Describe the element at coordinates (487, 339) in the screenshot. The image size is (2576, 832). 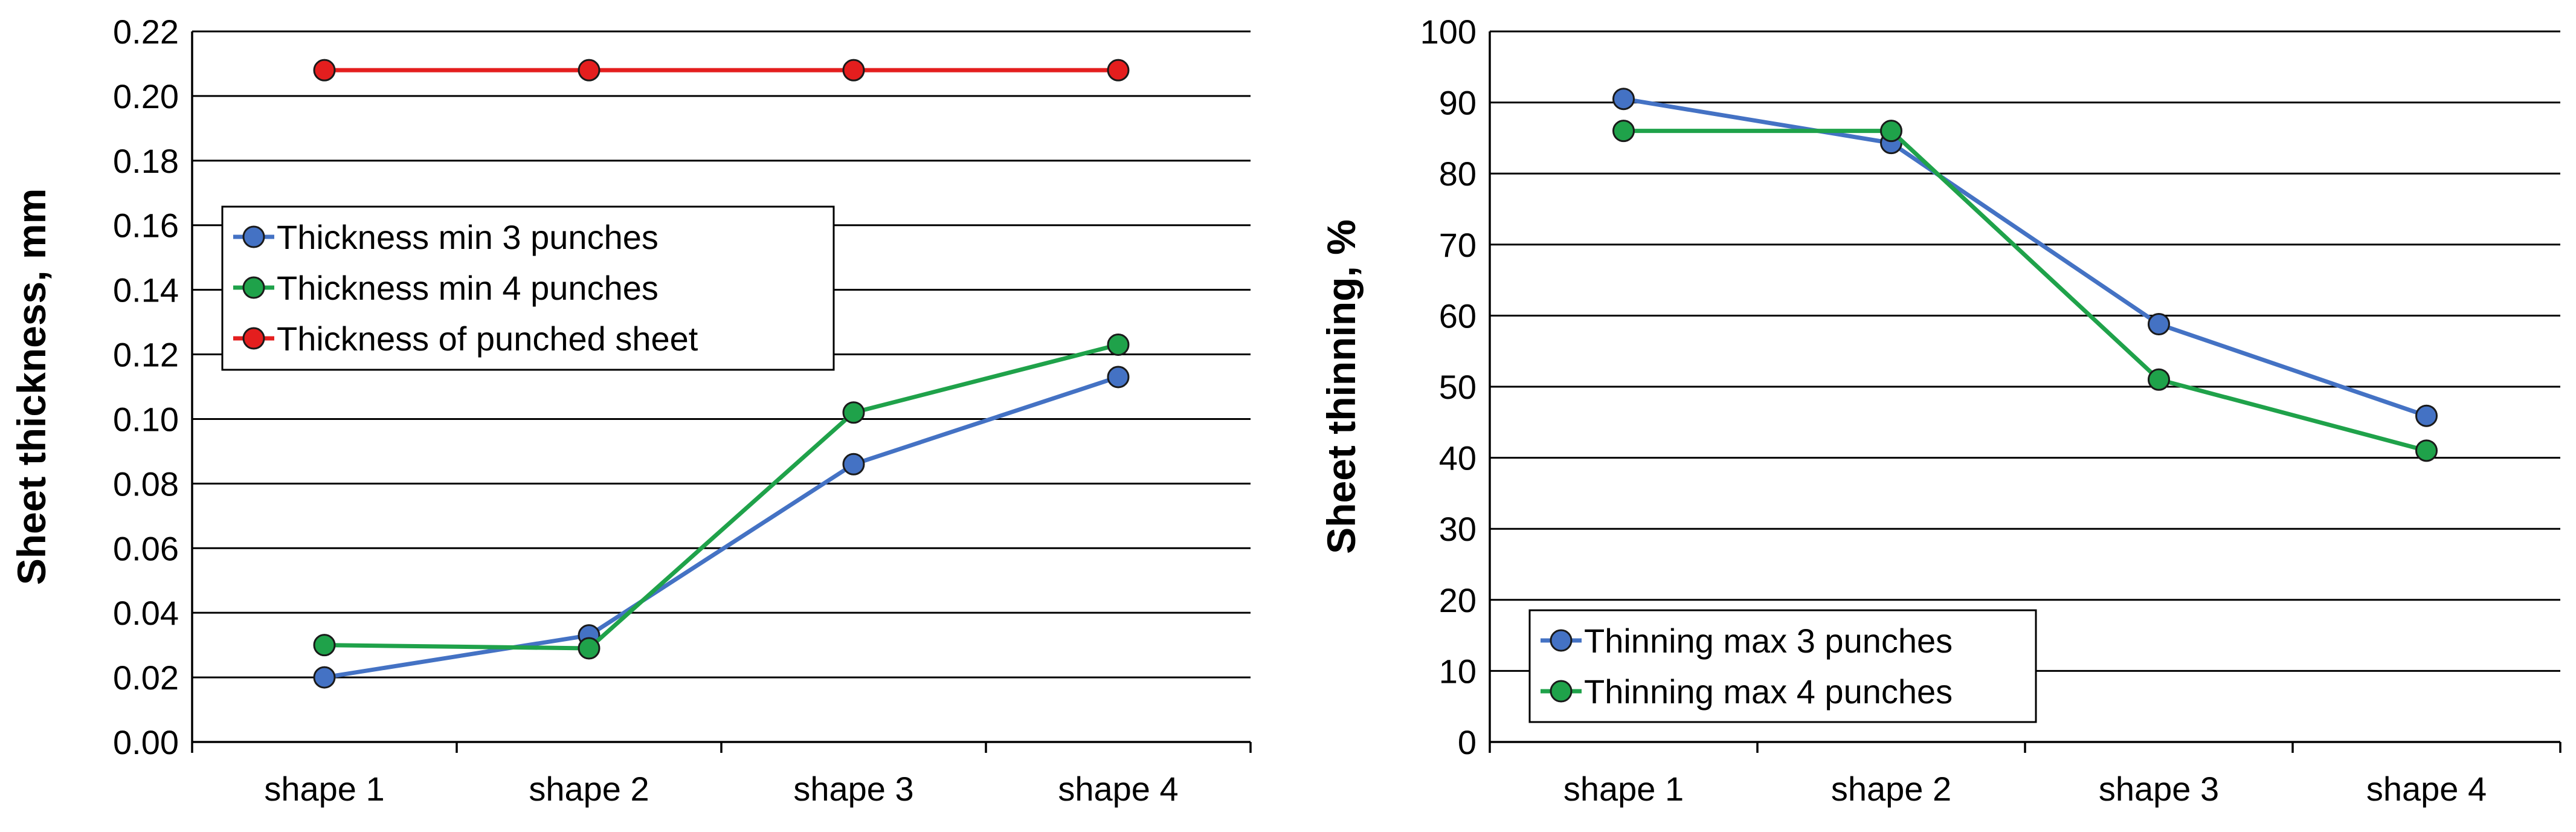
I see `legend-label: Thickness of punched sheet` at that location.